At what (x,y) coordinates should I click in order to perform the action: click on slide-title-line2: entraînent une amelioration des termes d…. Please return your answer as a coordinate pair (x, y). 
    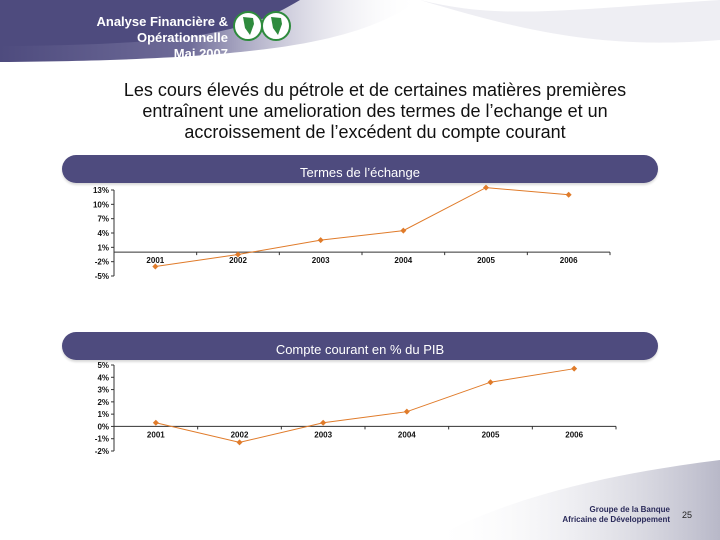
    Looking at the image, I should click on (375, 111).